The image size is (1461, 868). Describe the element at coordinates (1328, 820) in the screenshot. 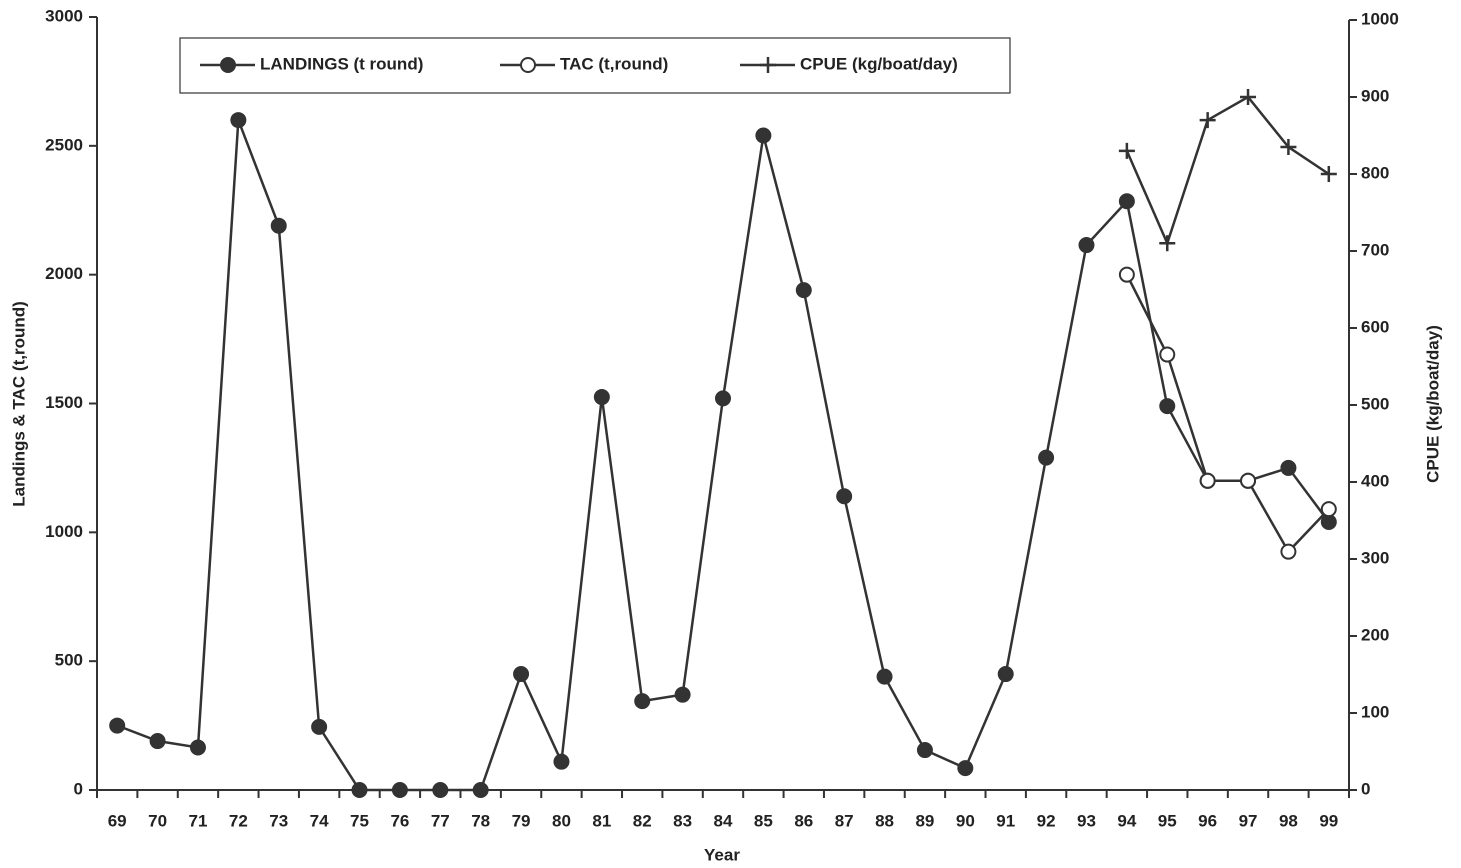

I see `x-tick-label: 99` at that location.